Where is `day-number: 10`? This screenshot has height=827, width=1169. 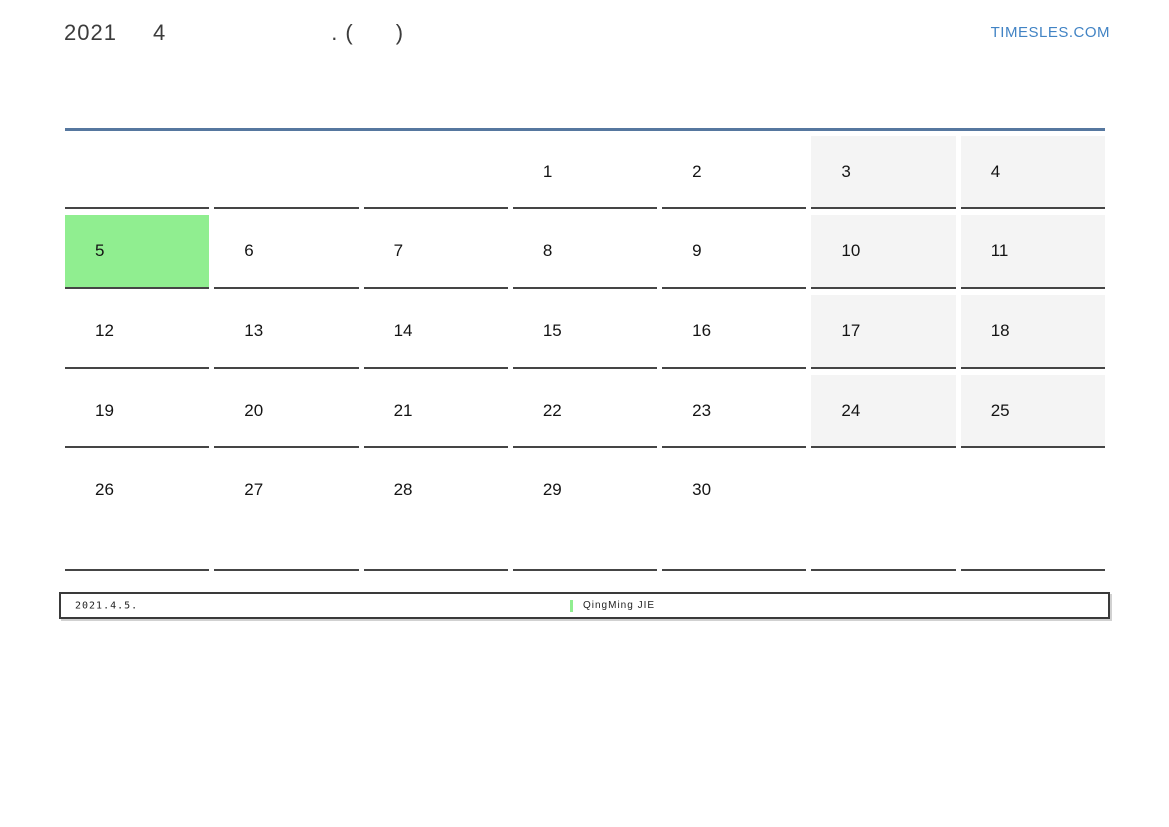
day-number: 10 is located at coordinates (851, 250).